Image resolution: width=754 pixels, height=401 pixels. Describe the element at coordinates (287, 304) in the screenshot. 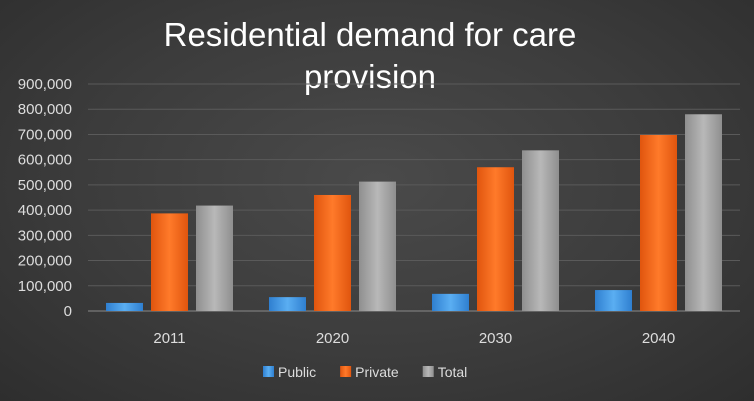

I see `bar-public-2020` at that location.